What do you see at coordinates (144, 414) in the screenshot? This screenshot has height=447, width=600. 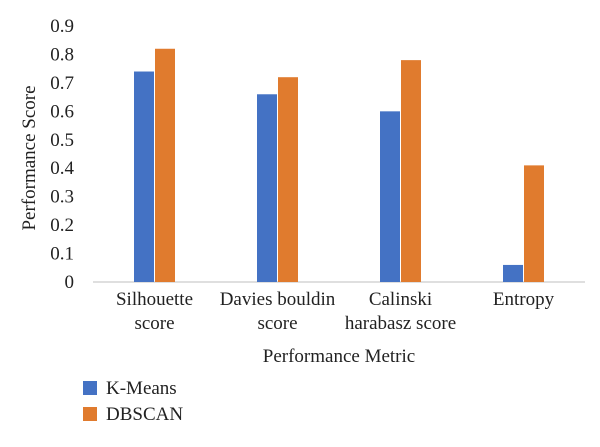 I see `legend-label: DBSCAN` at bounding box center [144, 414].